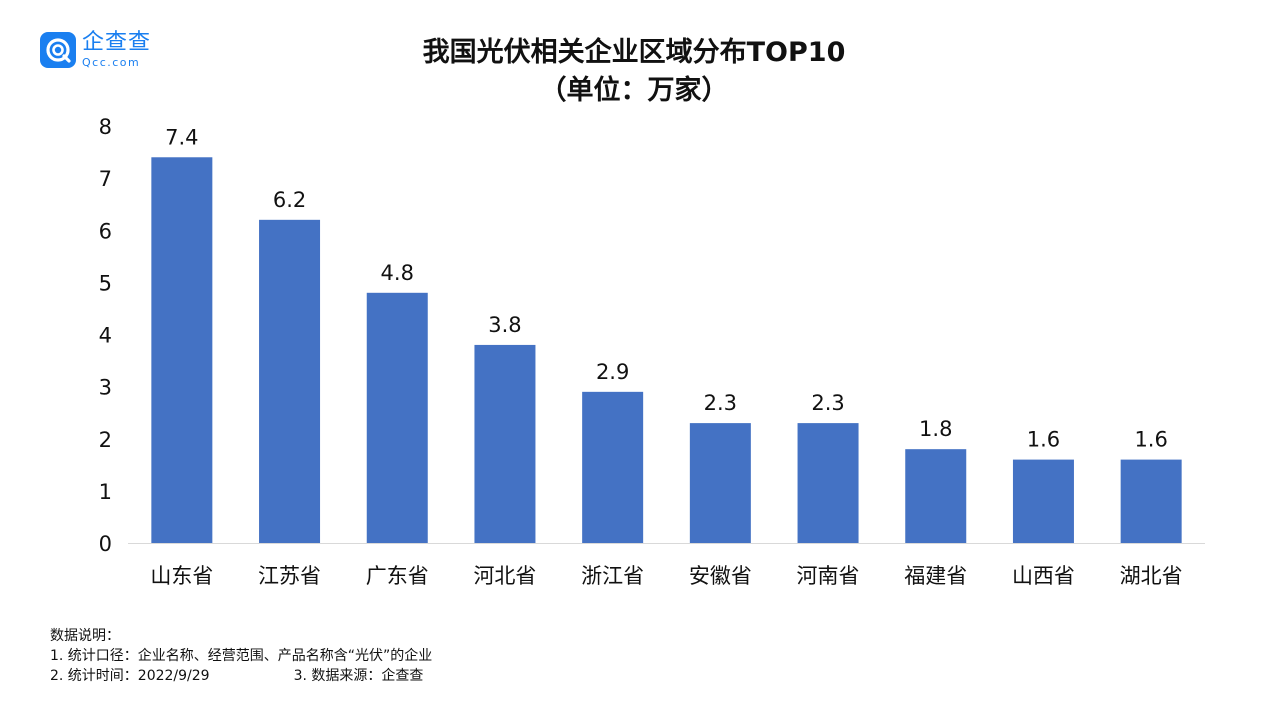 Image resolution: width=1268 pixels, height=714 pixels. What do you see at coordinates (612, 576) in the screenshot?
I see `x-tick-label: 浙江省` at bounding box center [612, 576].